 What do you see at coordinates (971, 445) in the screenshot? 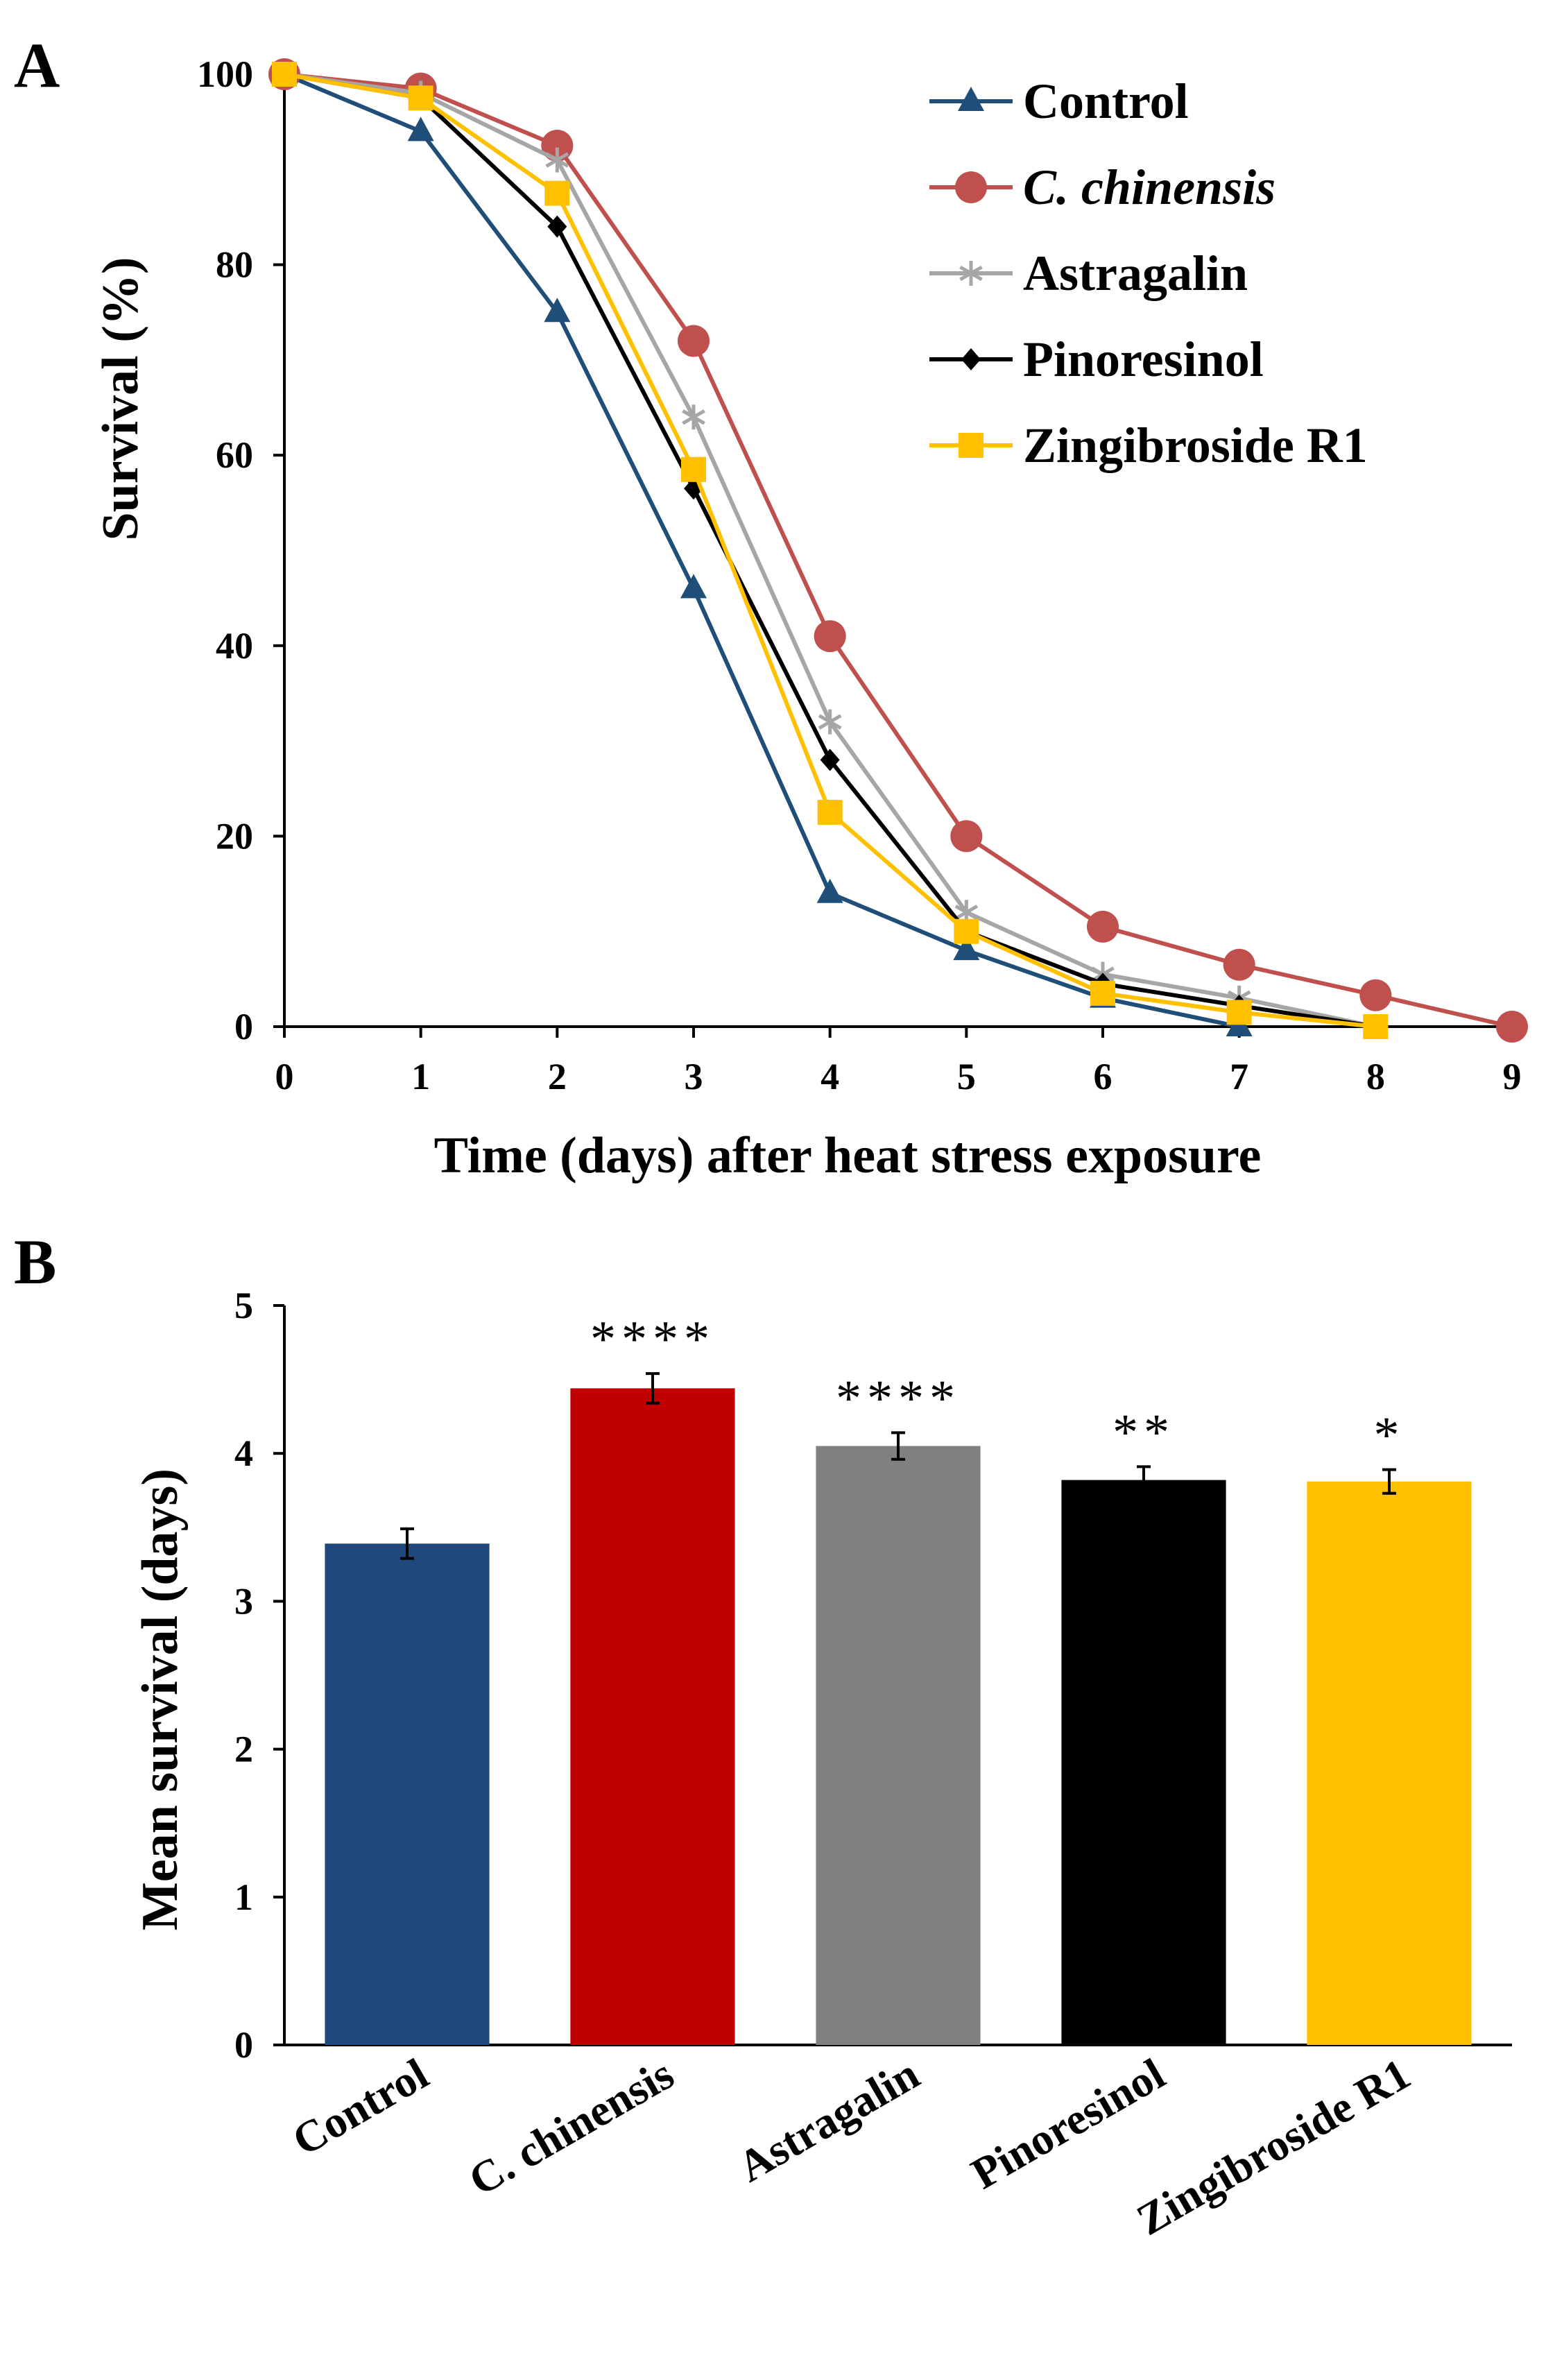
I see `legend-entry-zingibroside-r1-marker-shape` at bounding box center [971, 445].